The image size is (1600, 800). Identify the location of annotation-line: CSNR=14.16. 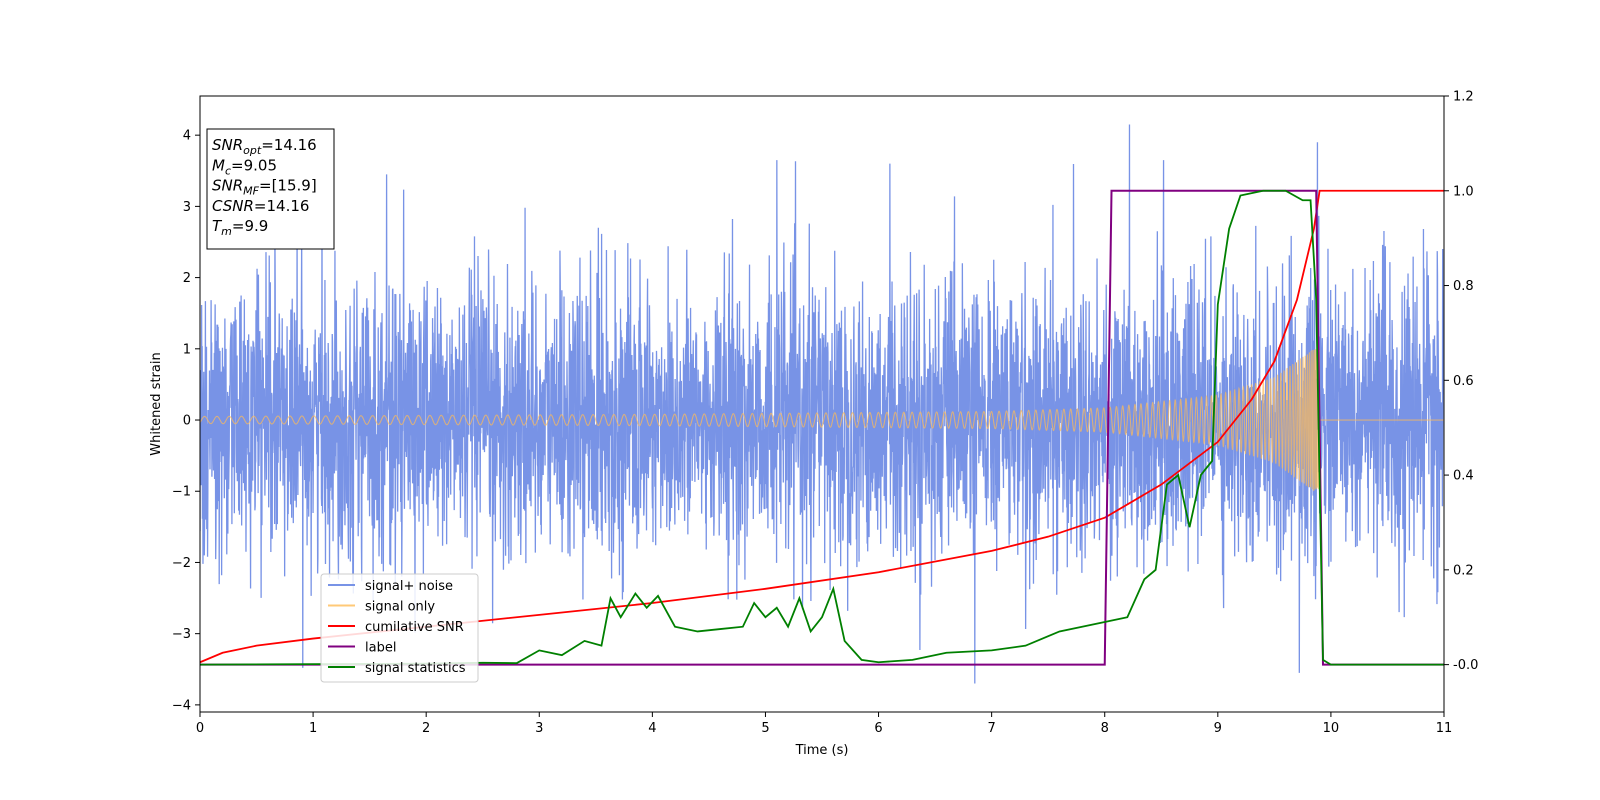
(260, 206).